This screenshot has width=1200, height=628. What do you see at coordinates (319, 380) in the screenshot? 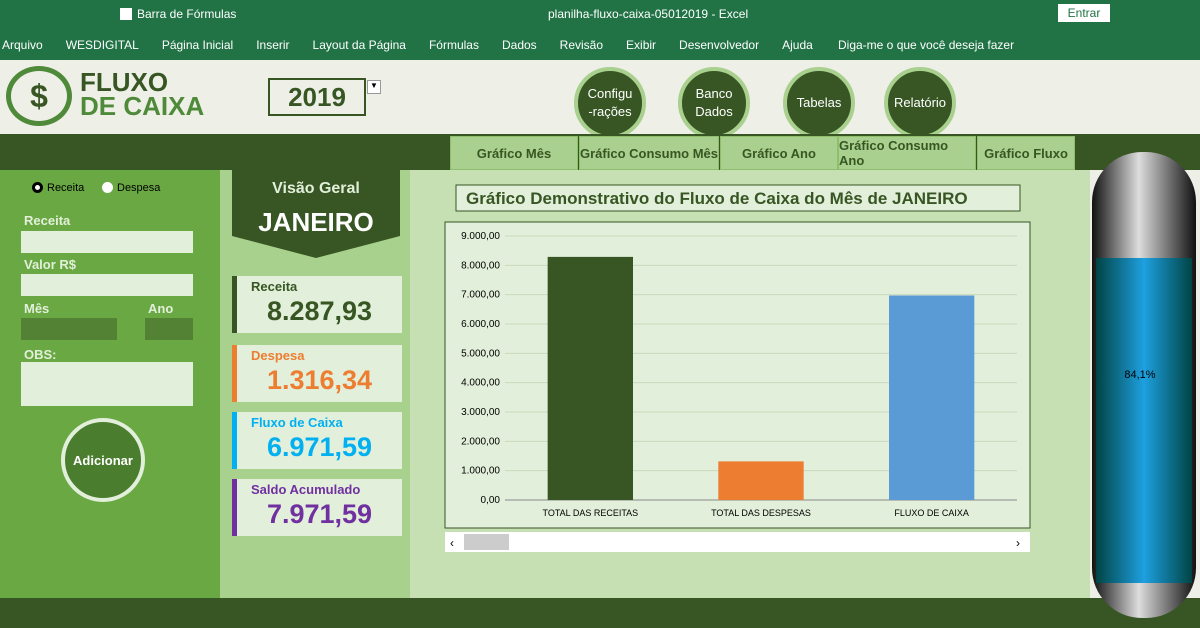
I see `card-value: 1.316,34` at bounding box center [319, 380].